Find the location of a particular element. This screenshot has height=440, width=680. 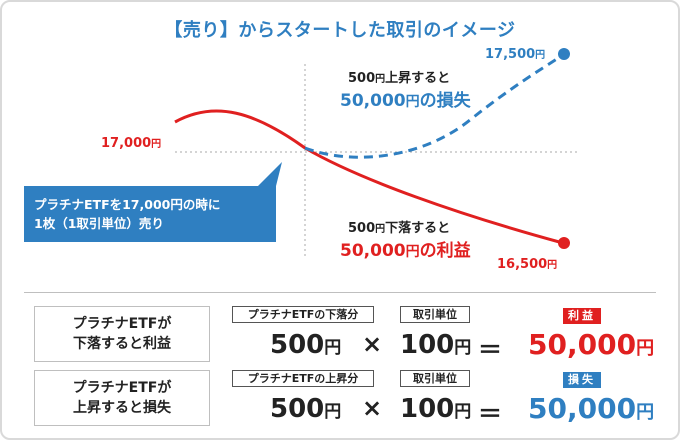

up-scenario-caption: 500円上昇すると is located at coordinates (399, 78).